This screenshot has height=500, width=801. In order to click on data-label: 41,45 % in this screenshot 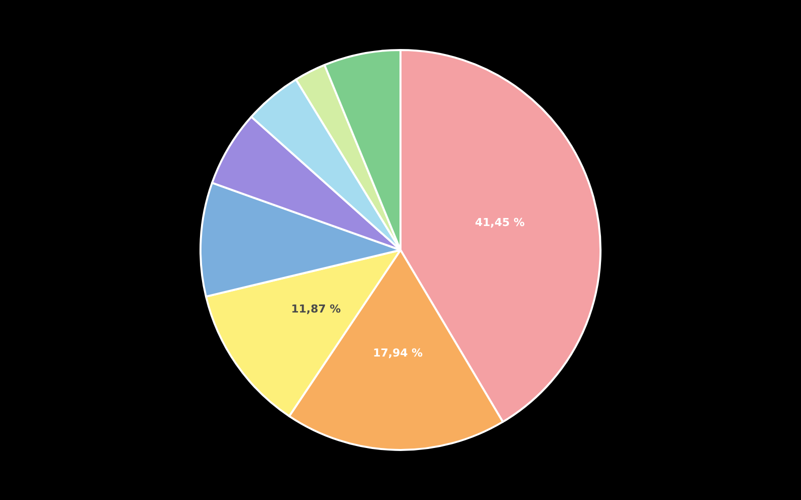, I will do `click(499, 223)`.